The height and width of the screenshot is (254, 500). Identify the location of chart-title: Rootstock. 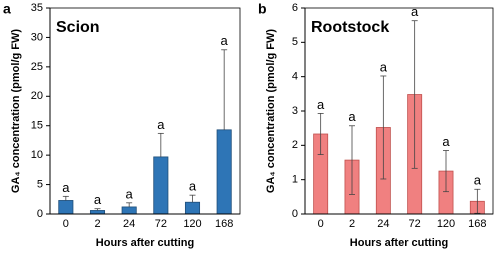
(350, 27).